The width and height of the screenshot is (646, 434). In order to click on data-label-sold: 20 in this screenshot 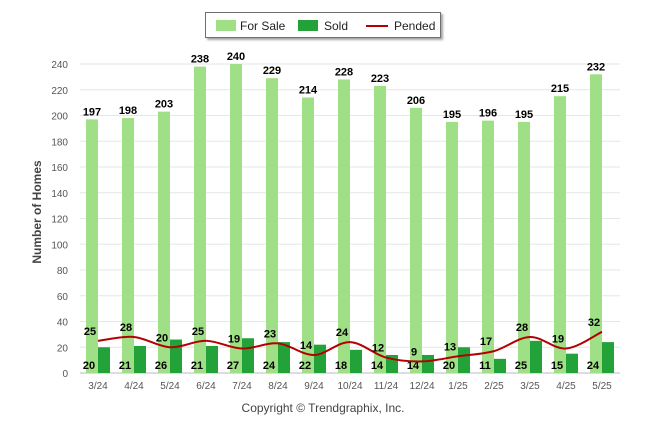, I will do `click(89, 366)`.